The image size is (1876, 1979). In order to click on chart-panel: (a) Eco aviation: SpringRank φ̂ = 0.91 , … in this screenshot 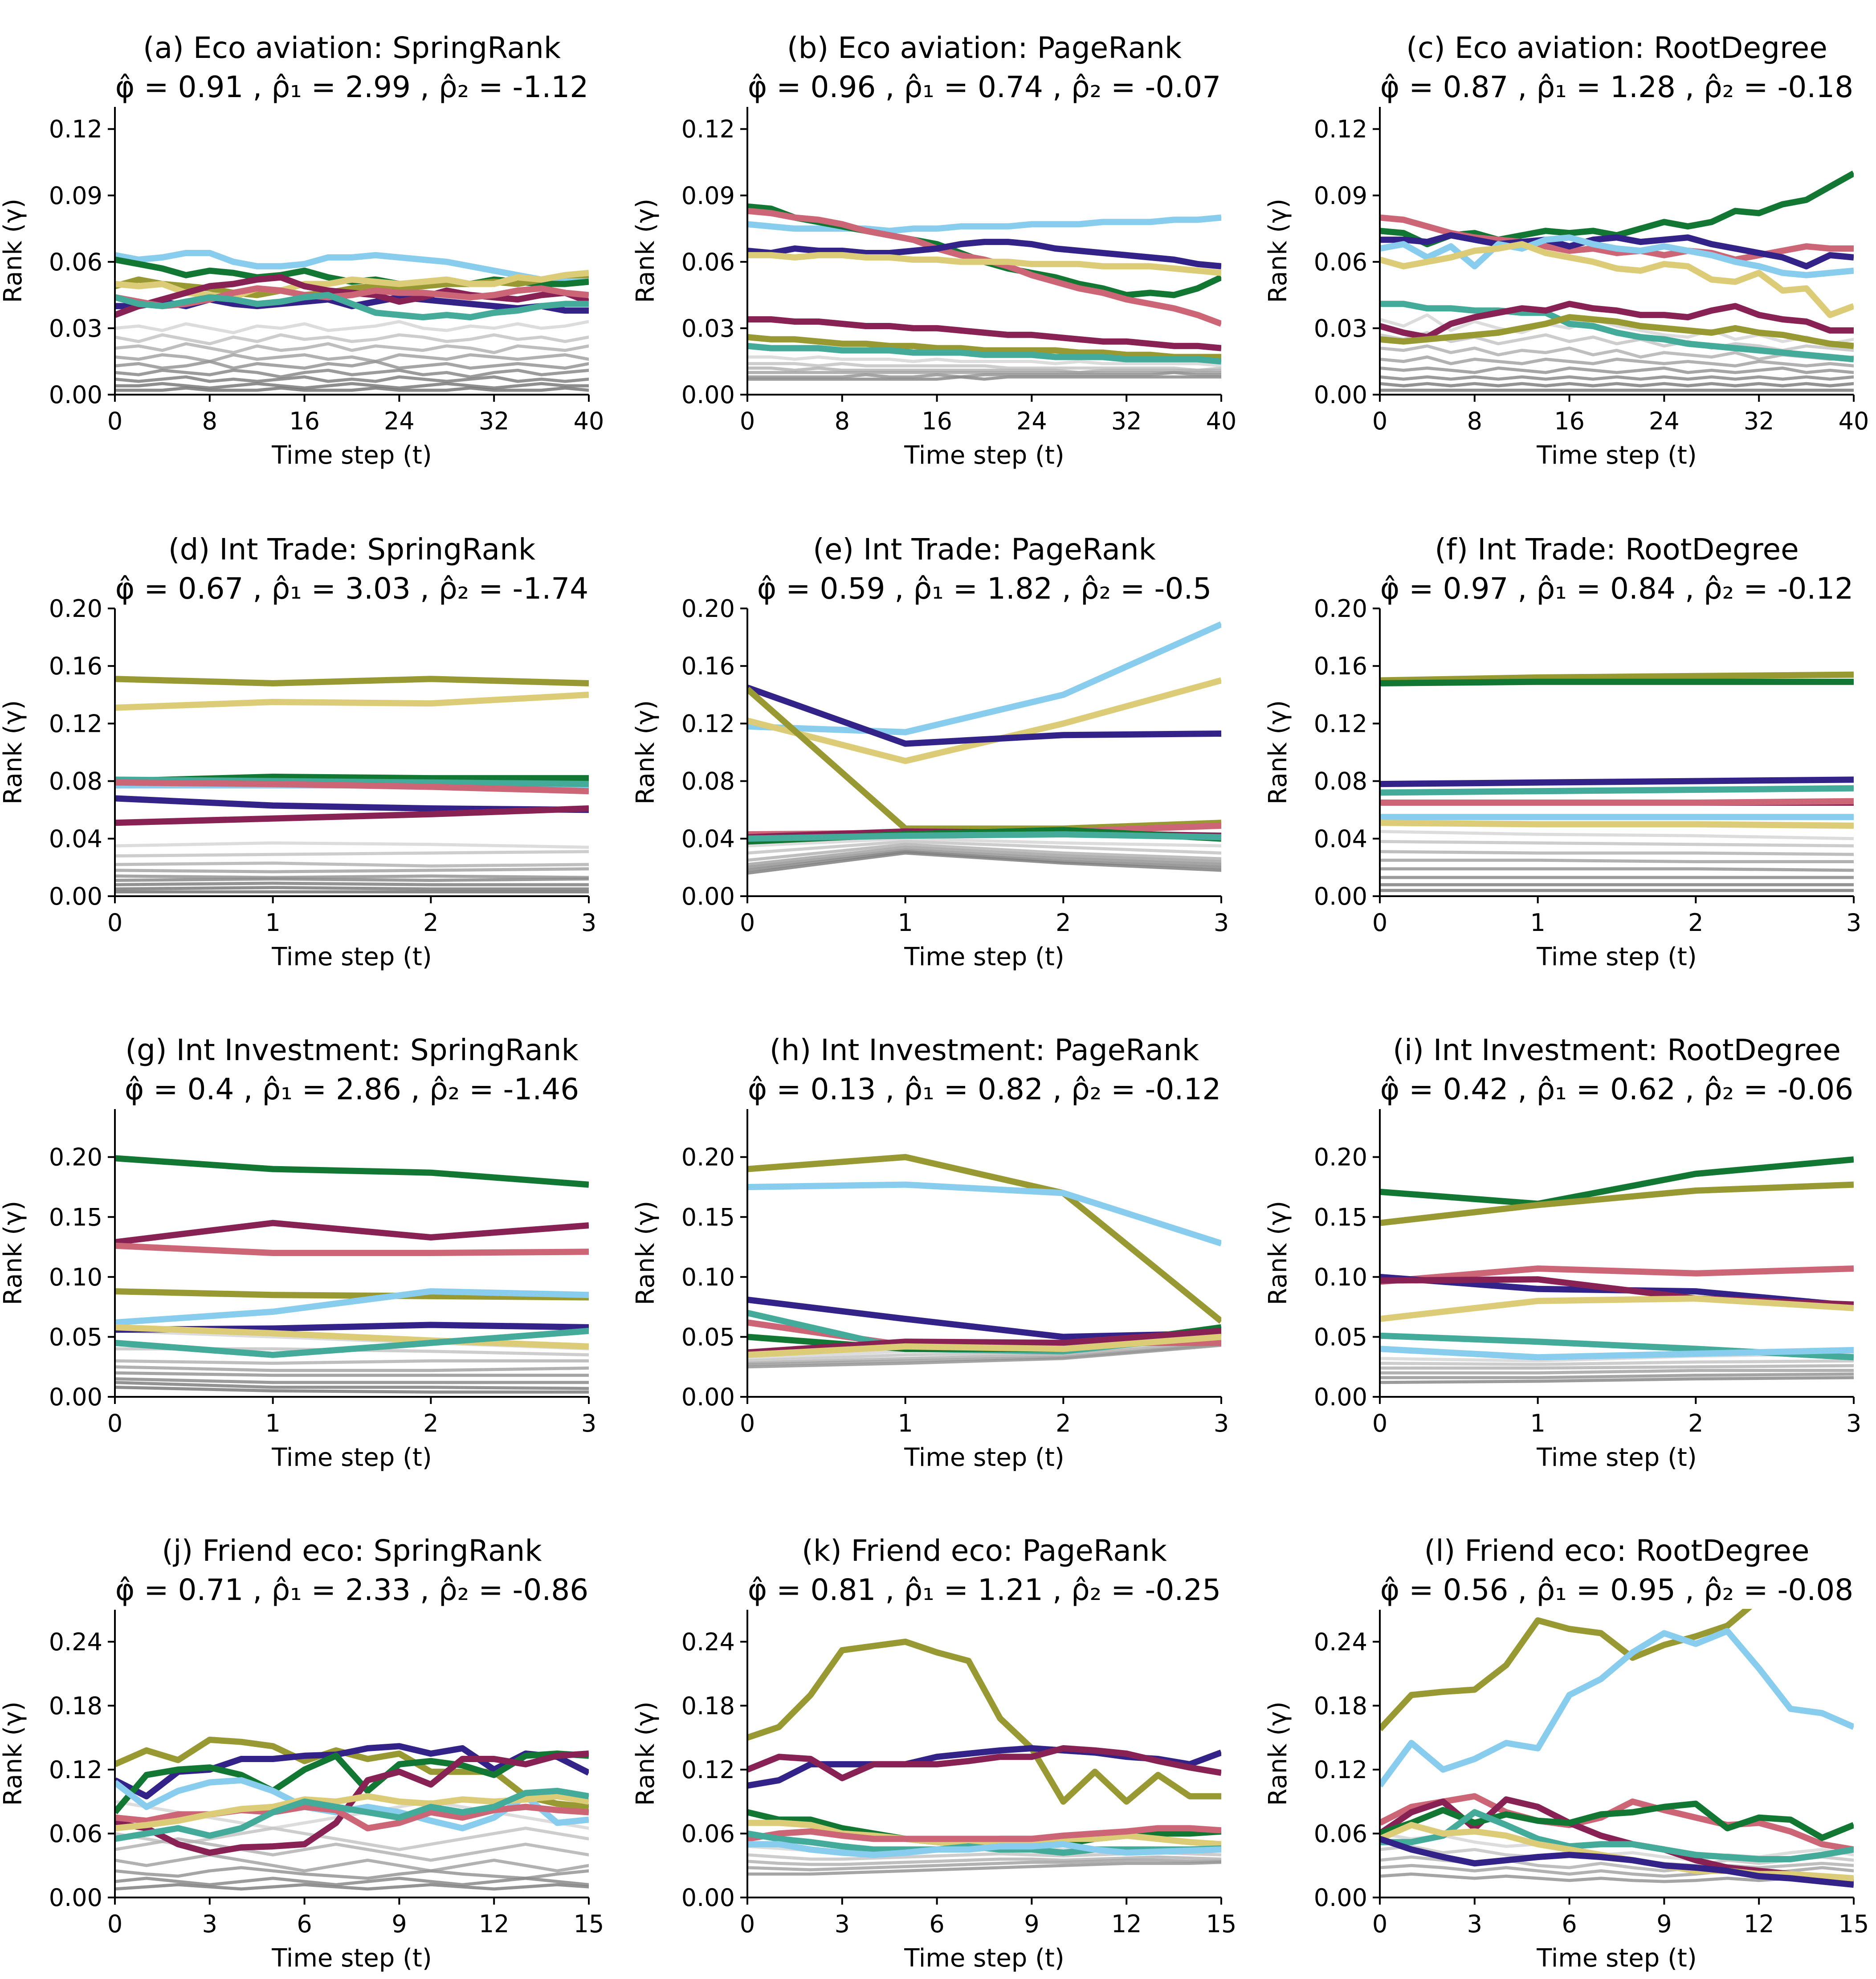, I will do `click(302, 251)`.